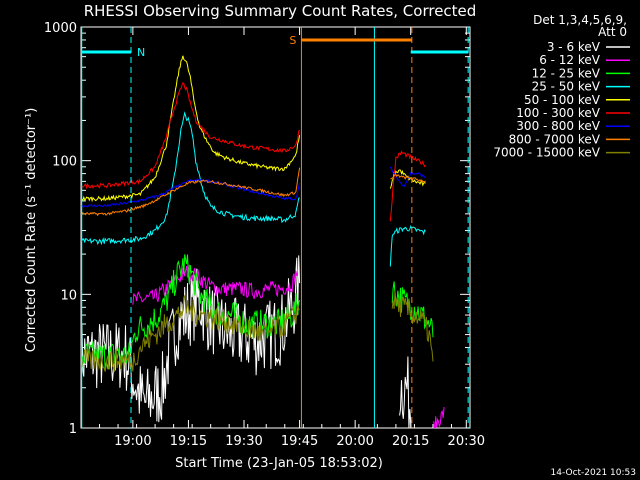 The height and width of the screenshot is (480, 640). What do you see at coordinates (73, 429) in the screenshot?
I see `y-tick-label: 1` at bounding box center [73, 429].